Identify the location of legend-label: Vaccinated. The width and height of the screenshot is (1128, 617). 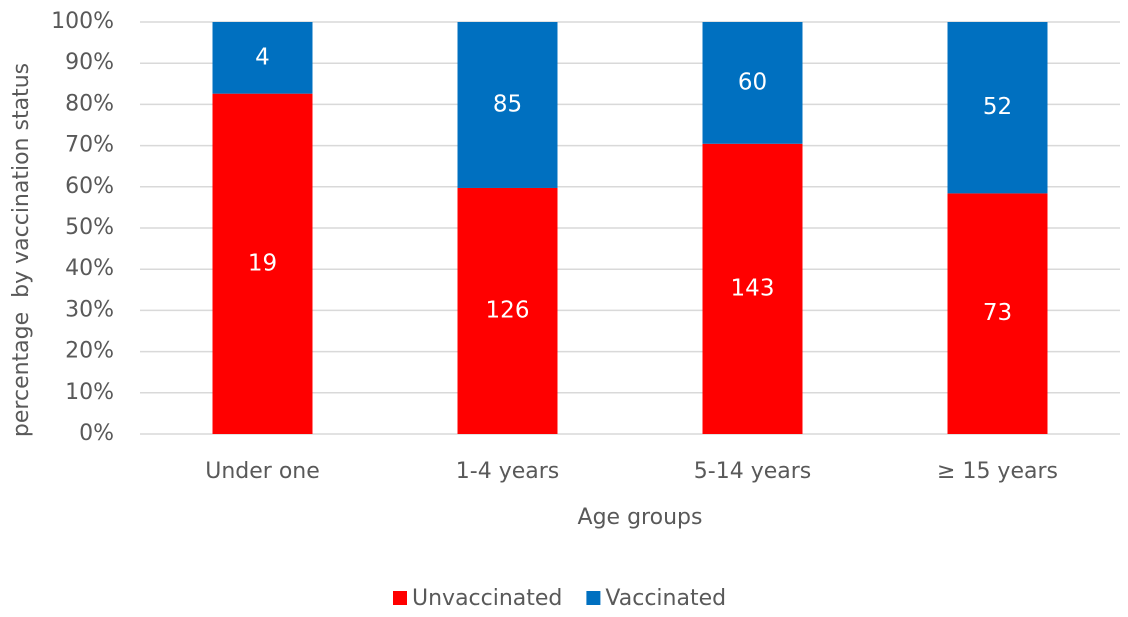
(665, 598).